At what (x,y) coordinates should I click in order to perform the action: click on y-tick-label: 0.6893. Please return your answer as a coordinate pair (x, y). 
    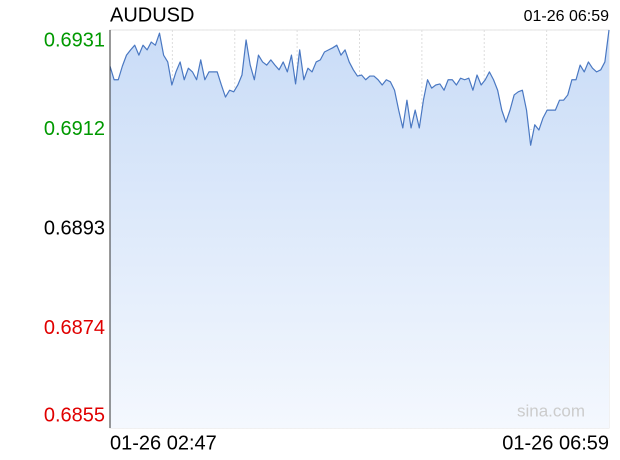
    Looking at the image, I should click on (74, 228).